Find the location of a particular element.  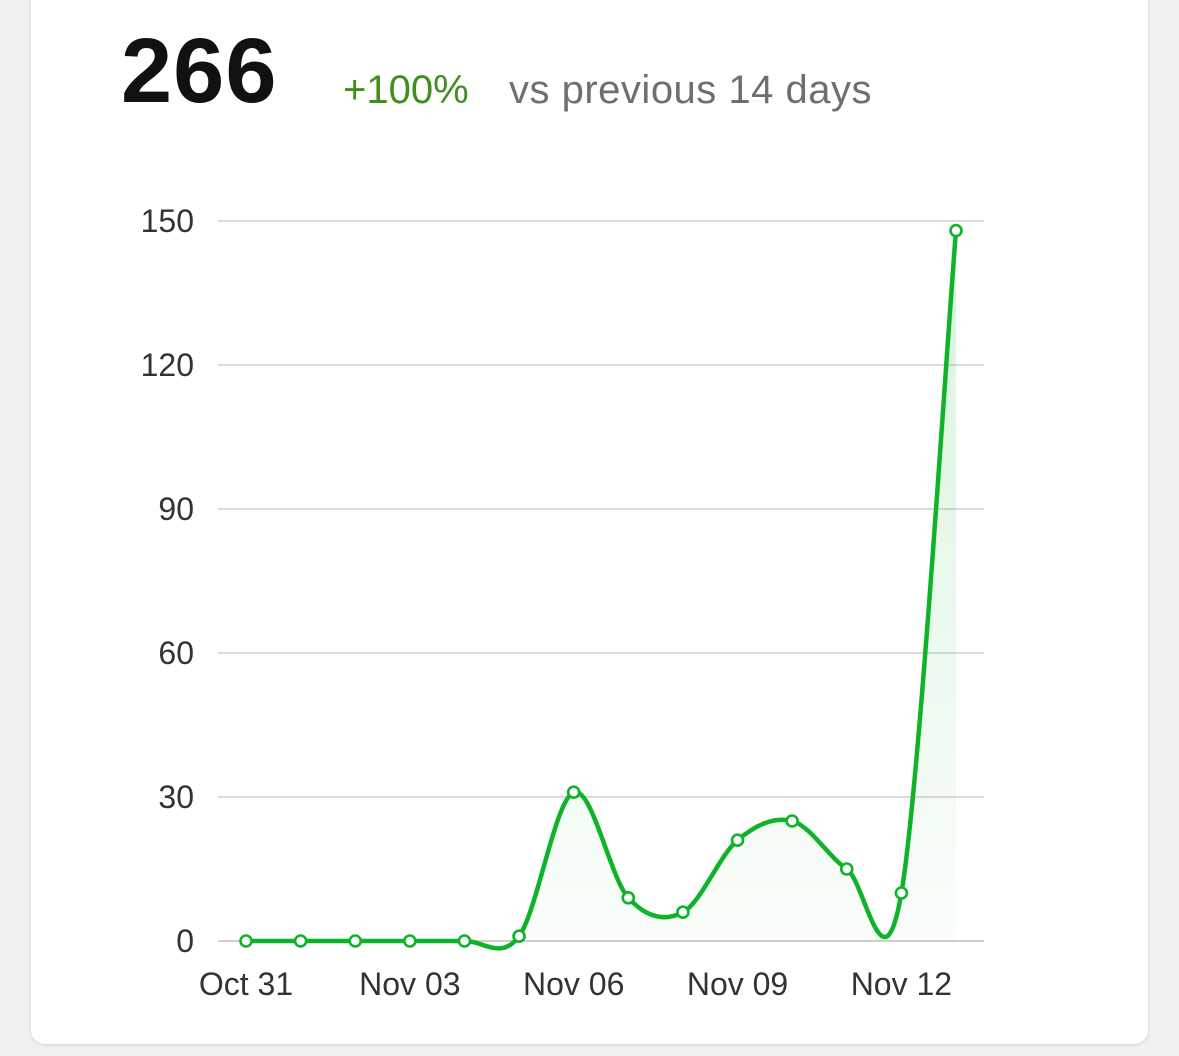

comparison-text: vs previous 14 days is located at coordinates (691, 90).